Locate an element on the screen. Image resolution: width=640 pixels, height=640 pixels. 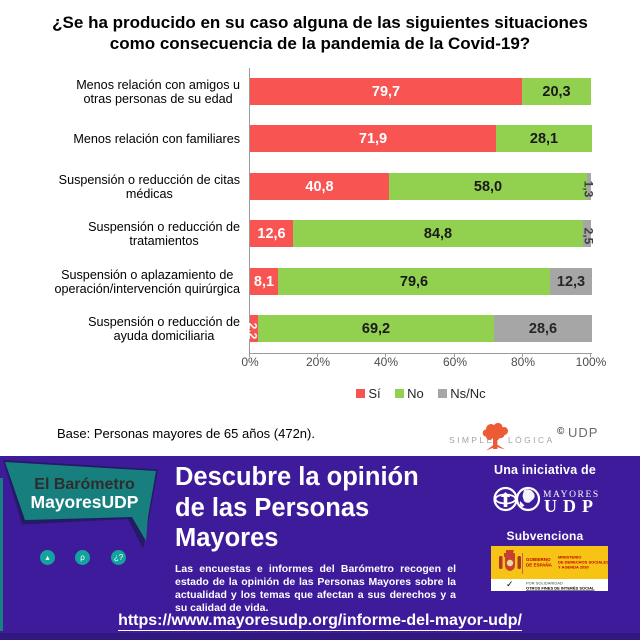
svg-text: MAYORES is located at coordinates (571, 495).